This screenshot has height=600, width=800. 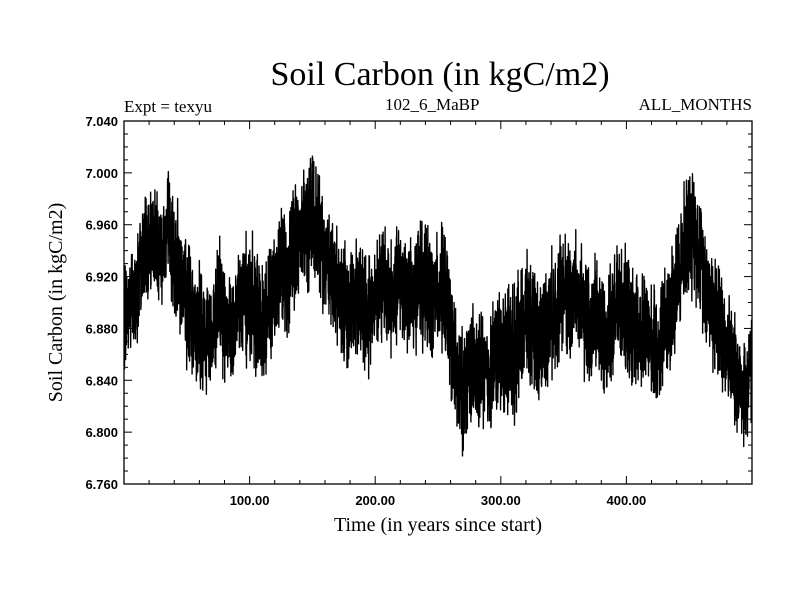 What do you see at coordinates (101, 173) in the screenshot?
I see `y-tick-label: 7.000` at bounding box center [101, 173].